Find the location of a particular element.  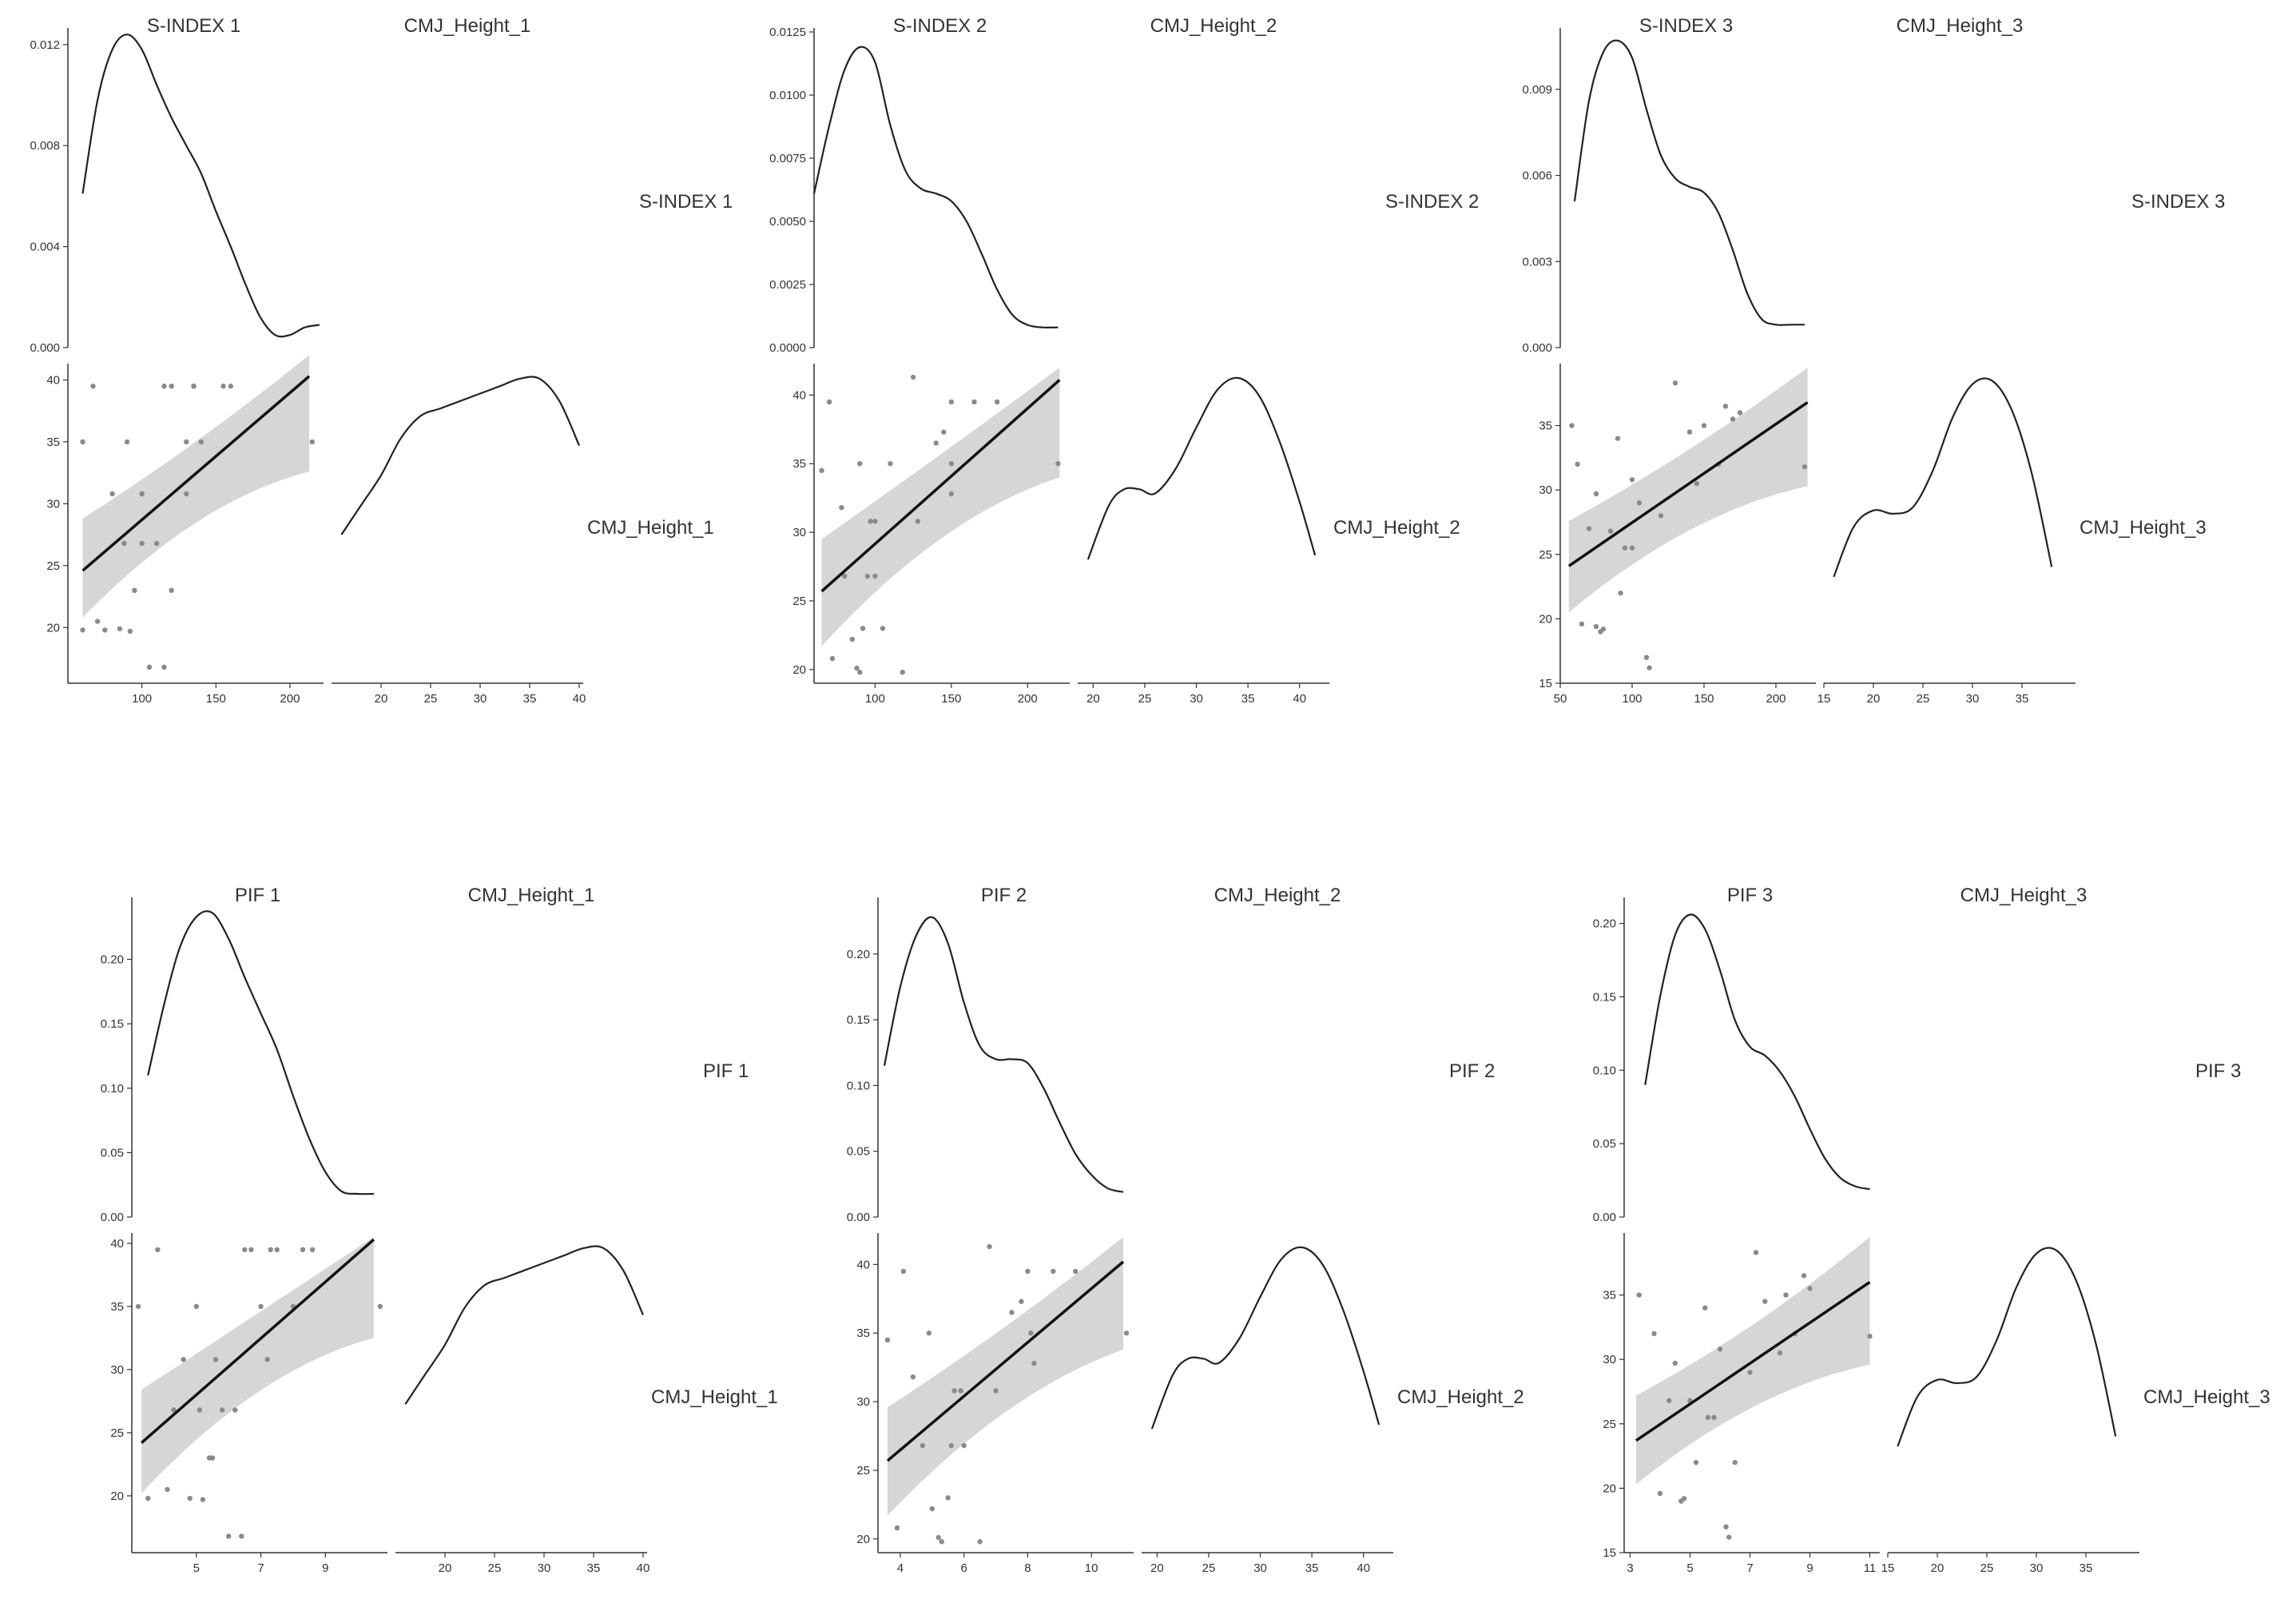

x-tick-label: 15 is located at coordinates (1824, 699).